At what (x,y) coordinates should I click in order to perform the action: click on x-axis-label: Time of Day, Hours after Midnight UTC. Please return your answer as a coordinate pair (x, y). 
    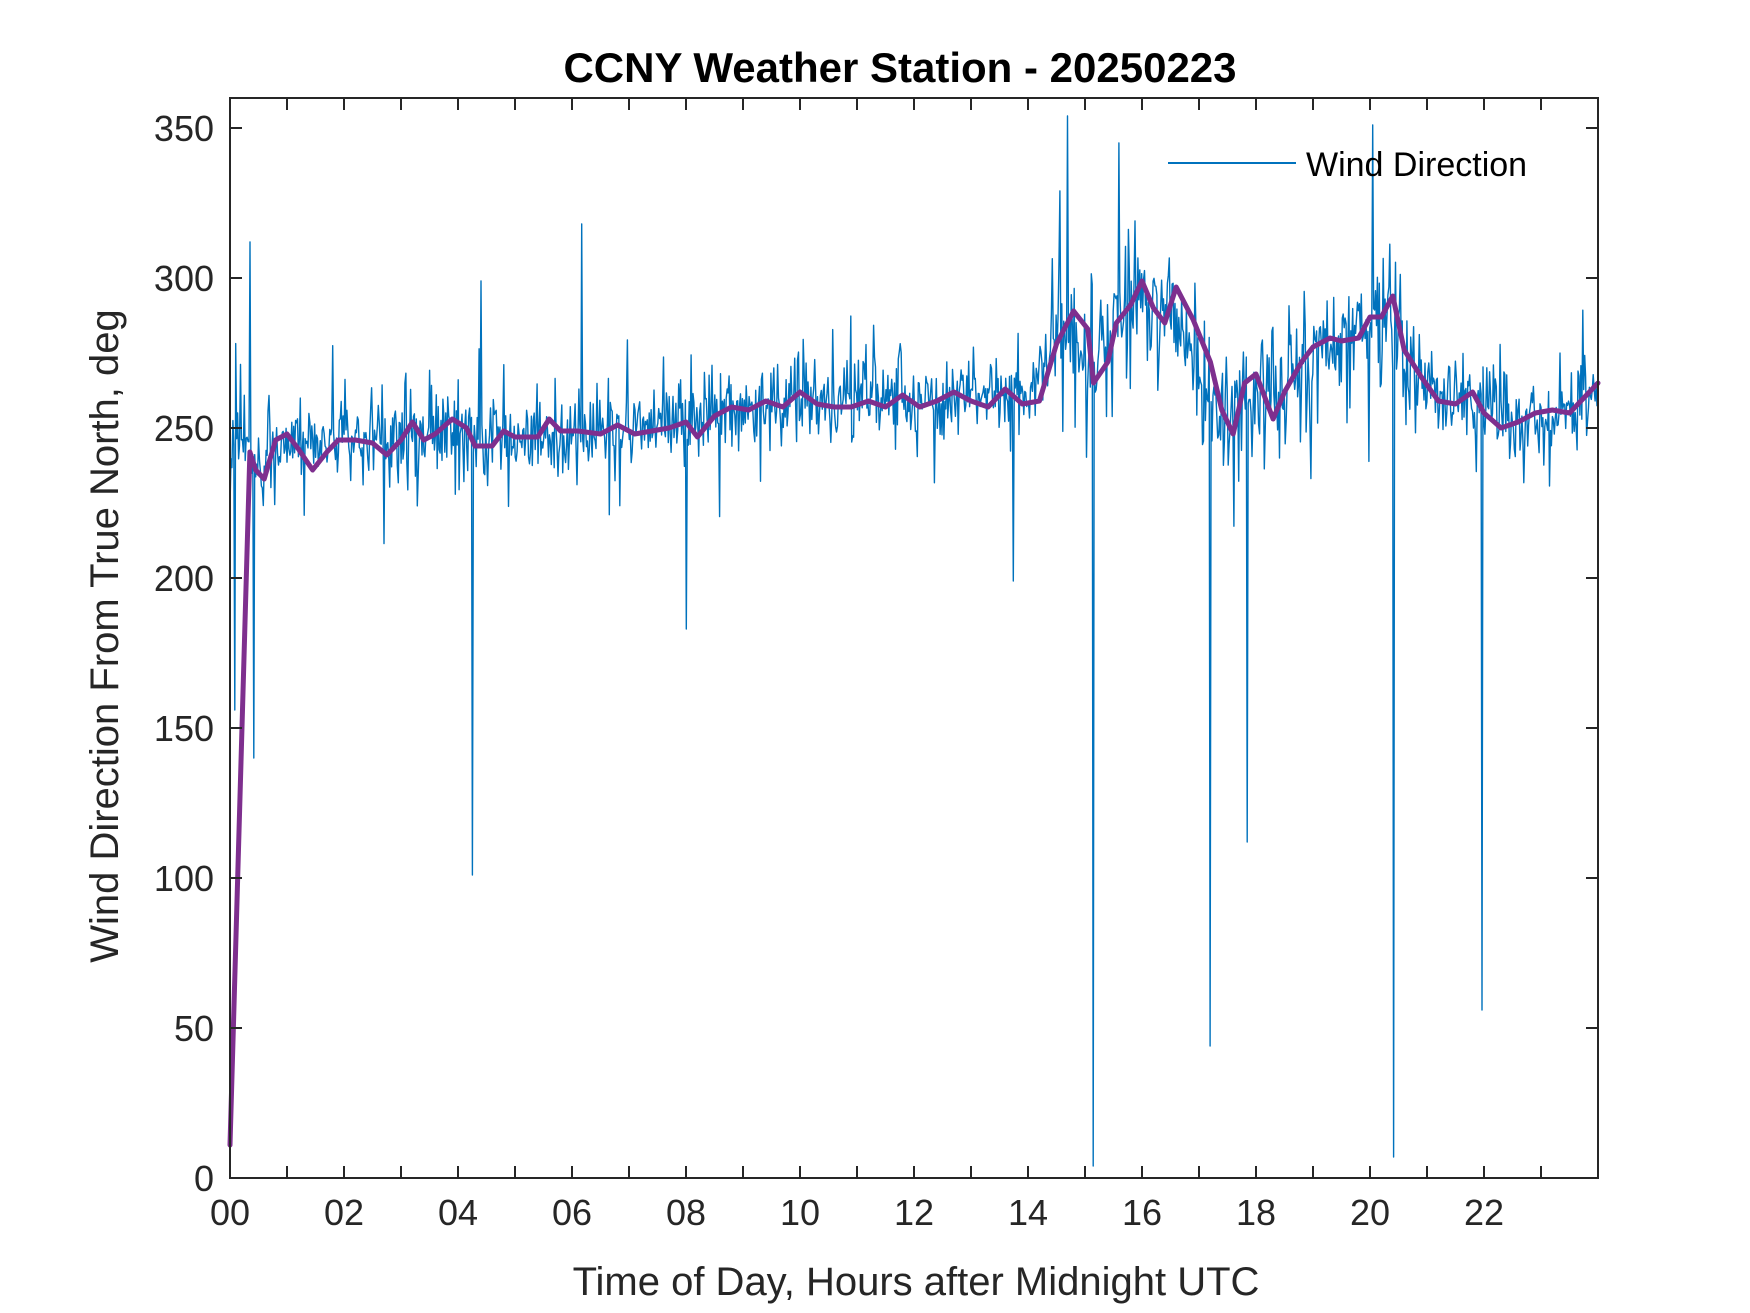
    Looking at the image, I should click on (916, 1282).